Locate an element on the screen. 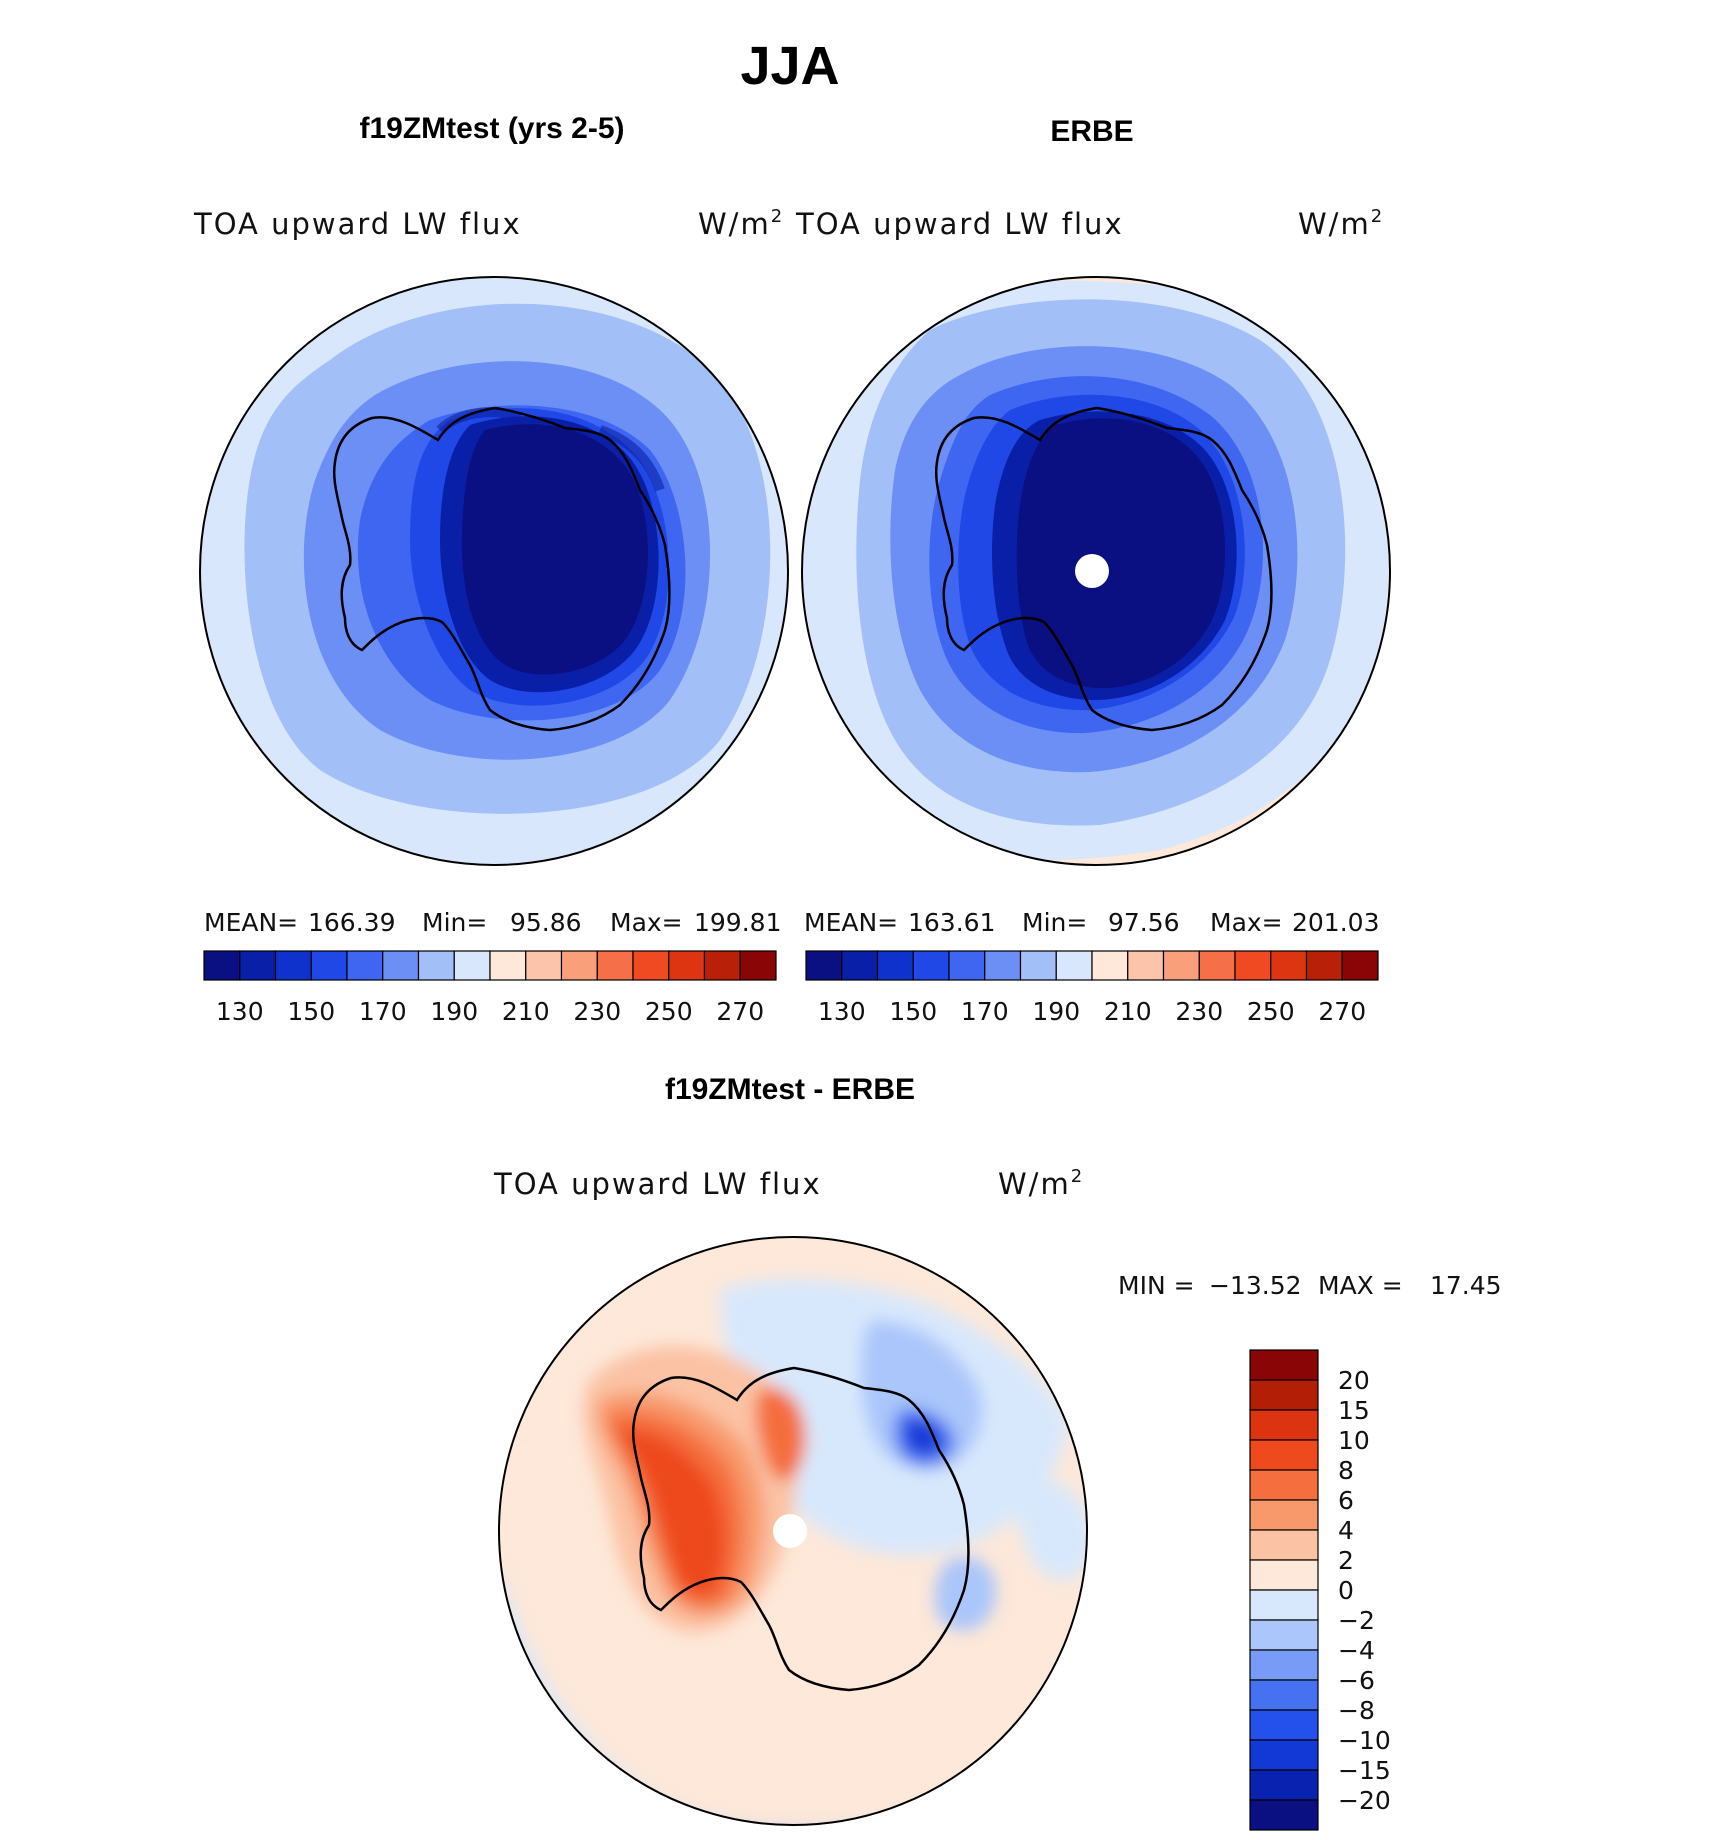 The height and width of the screenshot is (1840, 1710). map-obs is located at coordinates (1096, 571).